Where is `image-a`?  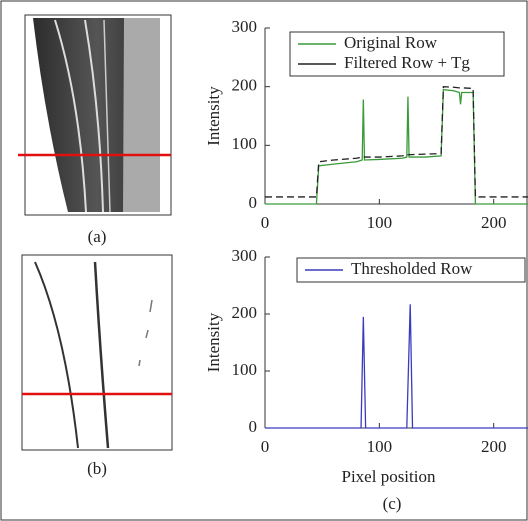
image-a is located at coordinates (95, 115).